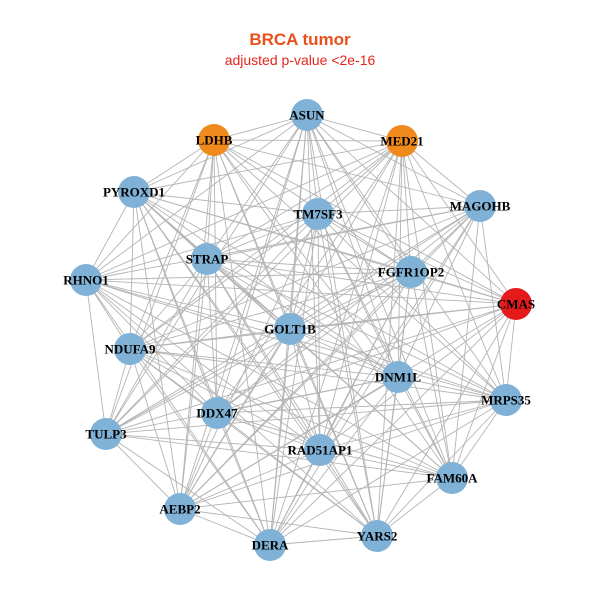 The width and height of the screenshot is (600, 600). I want to click on edge-med21-magohb, so click(441, 173).